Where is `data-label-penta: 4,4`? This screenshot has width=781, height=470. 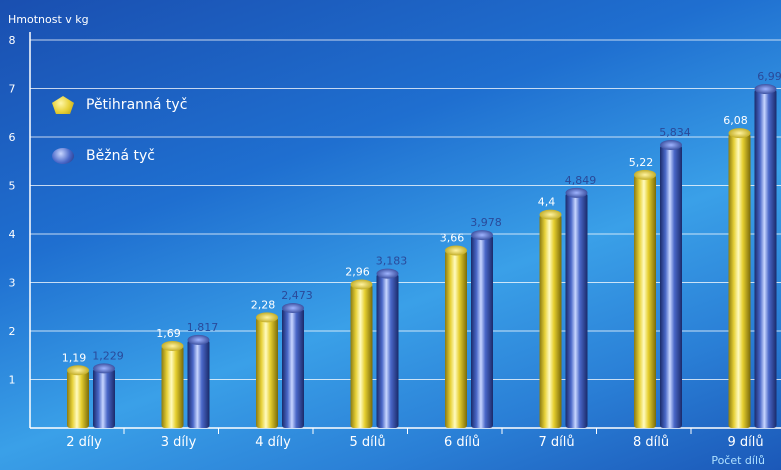 data-label-penta: 4,4 is located at coordinates (547, 202).